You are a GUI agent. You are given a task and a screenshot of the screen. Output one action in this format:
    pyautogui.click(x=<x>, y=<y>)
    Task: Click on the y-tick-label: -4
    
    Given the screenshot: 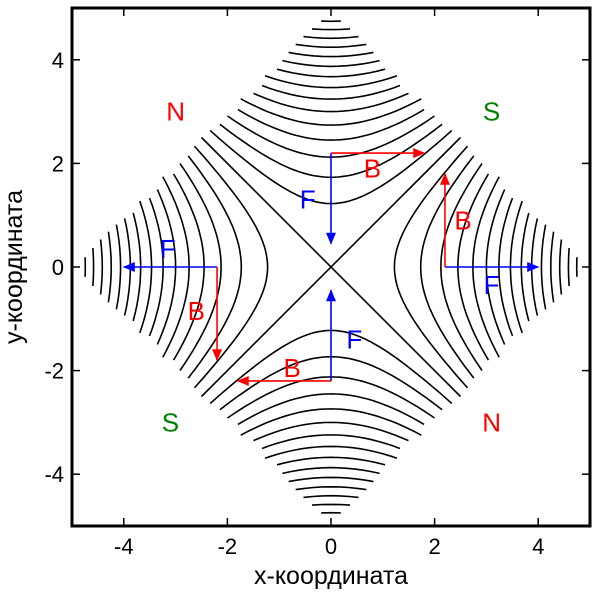 What is the action you would take?
    pyautogui.click(x=54, y=474)
    